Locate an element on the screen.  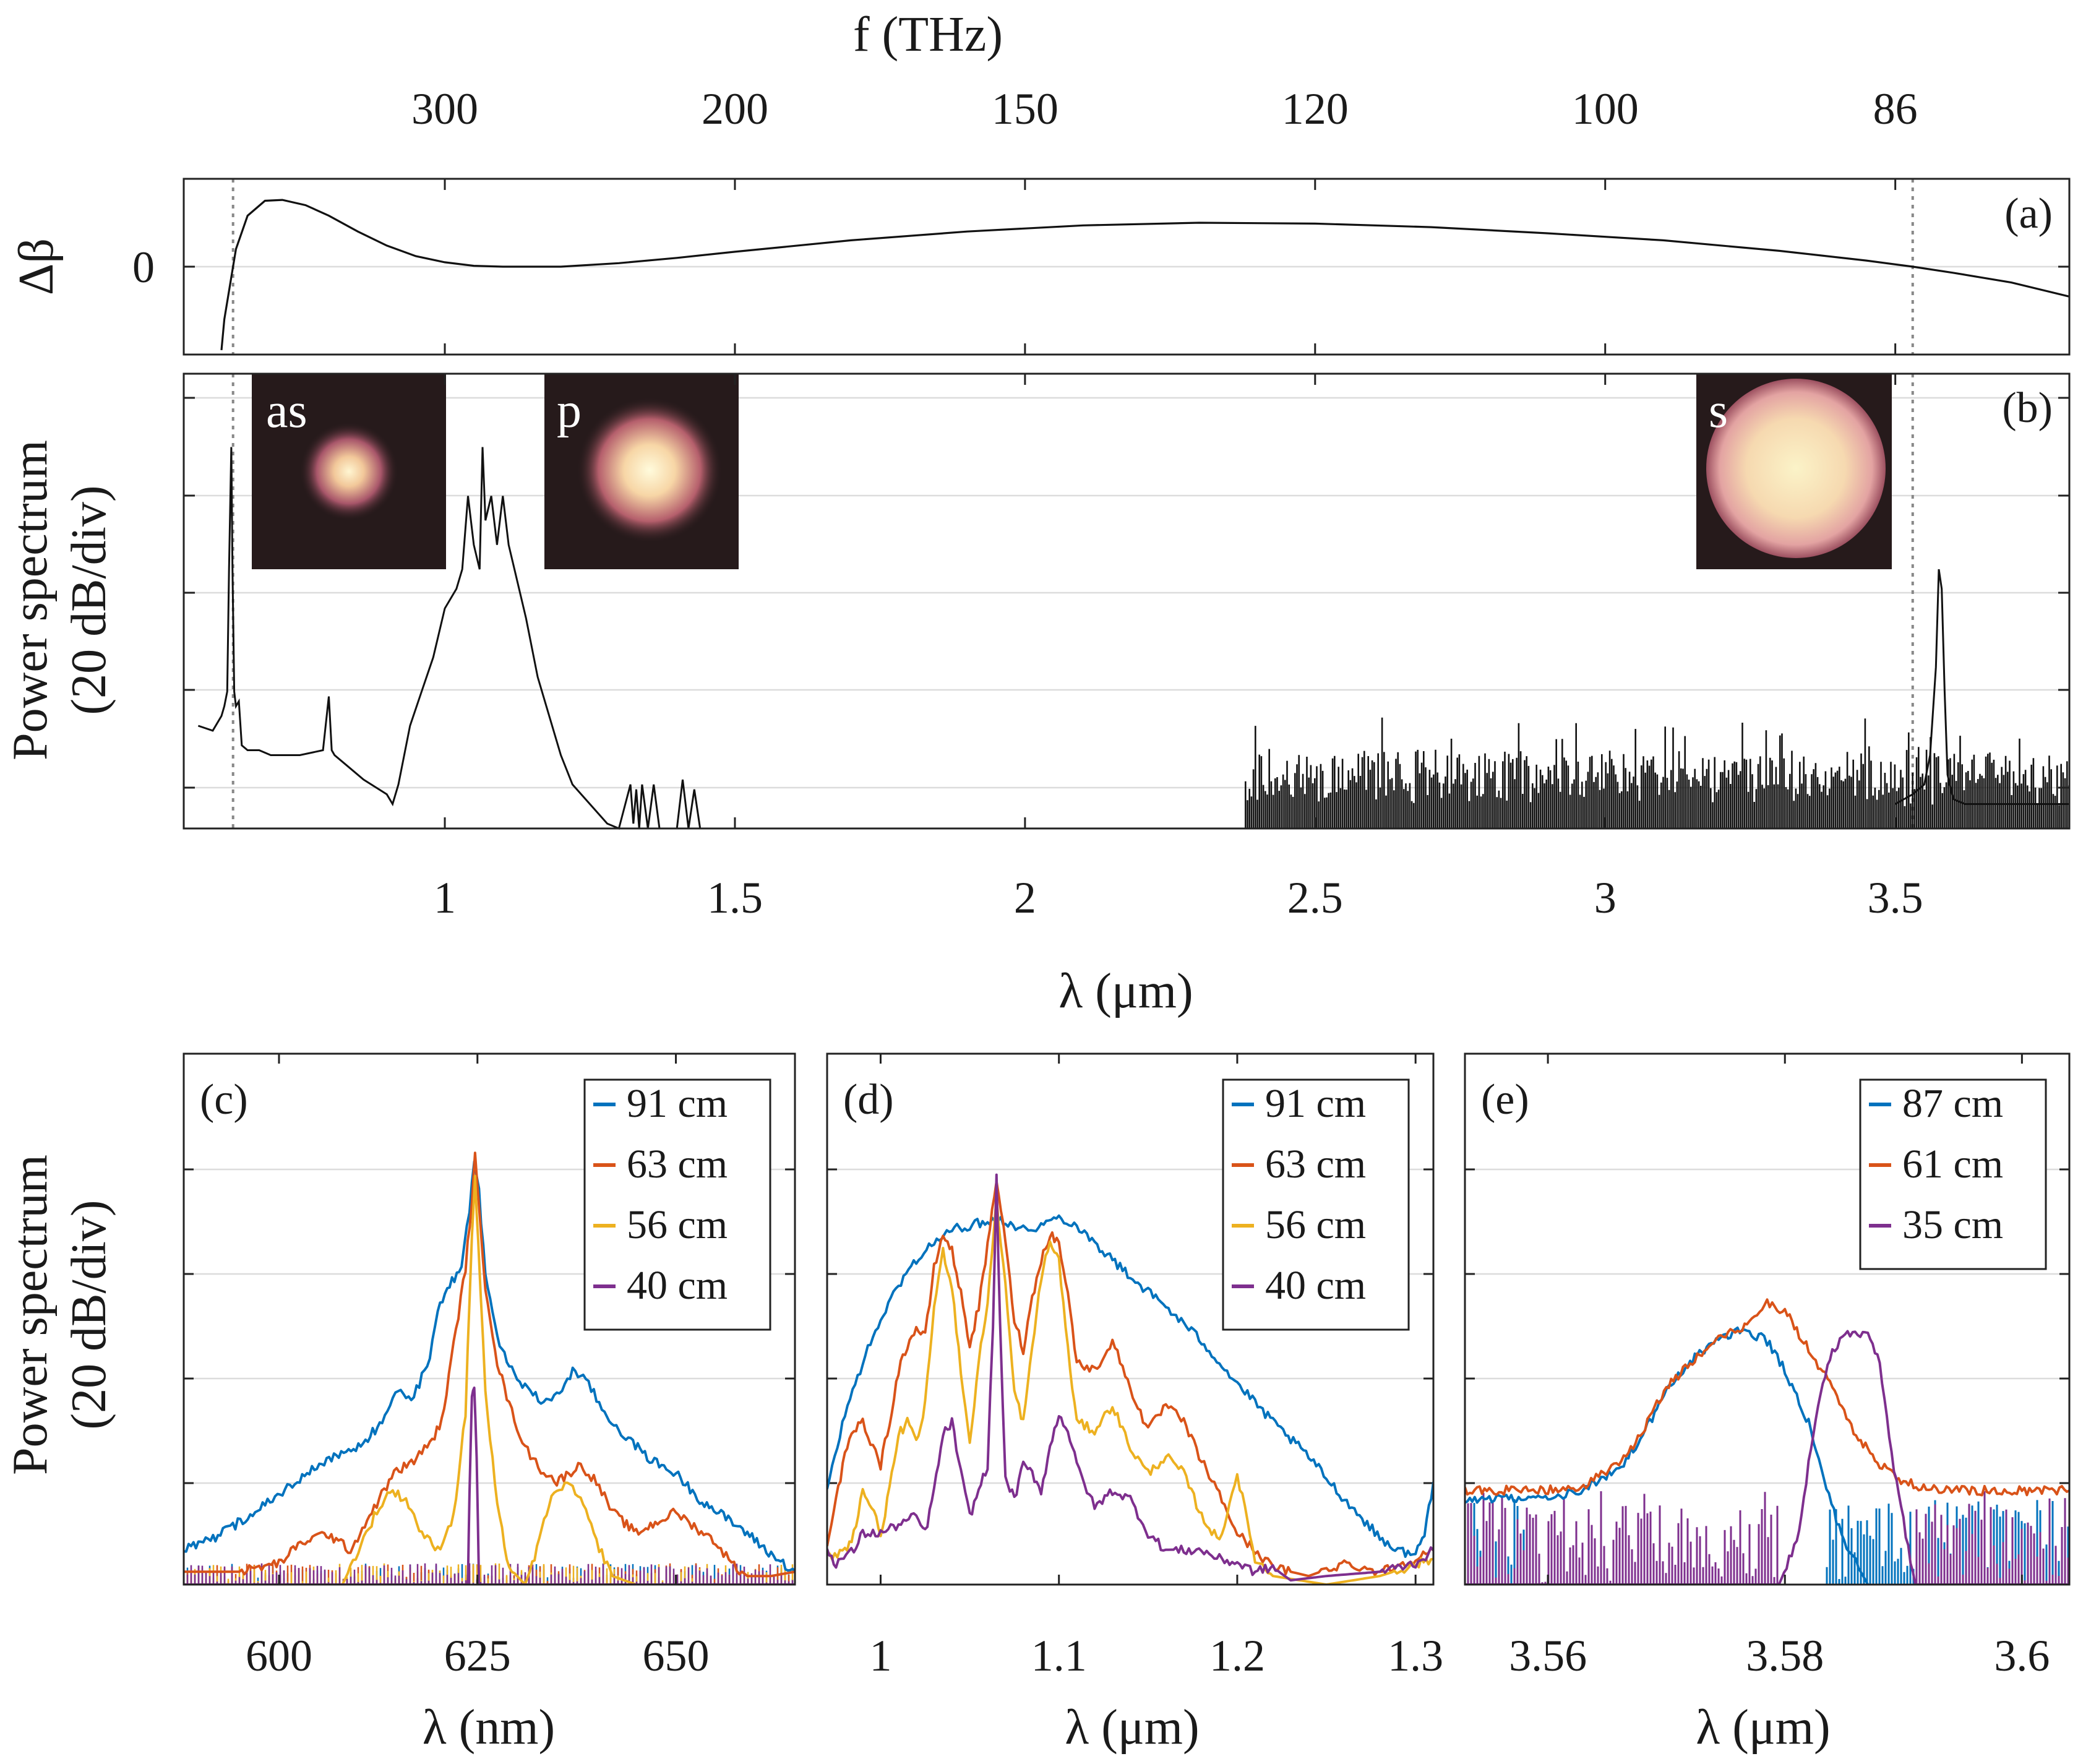
panel-b-ylabel-line1: Power spectrum is located at coordinates (31, 600).